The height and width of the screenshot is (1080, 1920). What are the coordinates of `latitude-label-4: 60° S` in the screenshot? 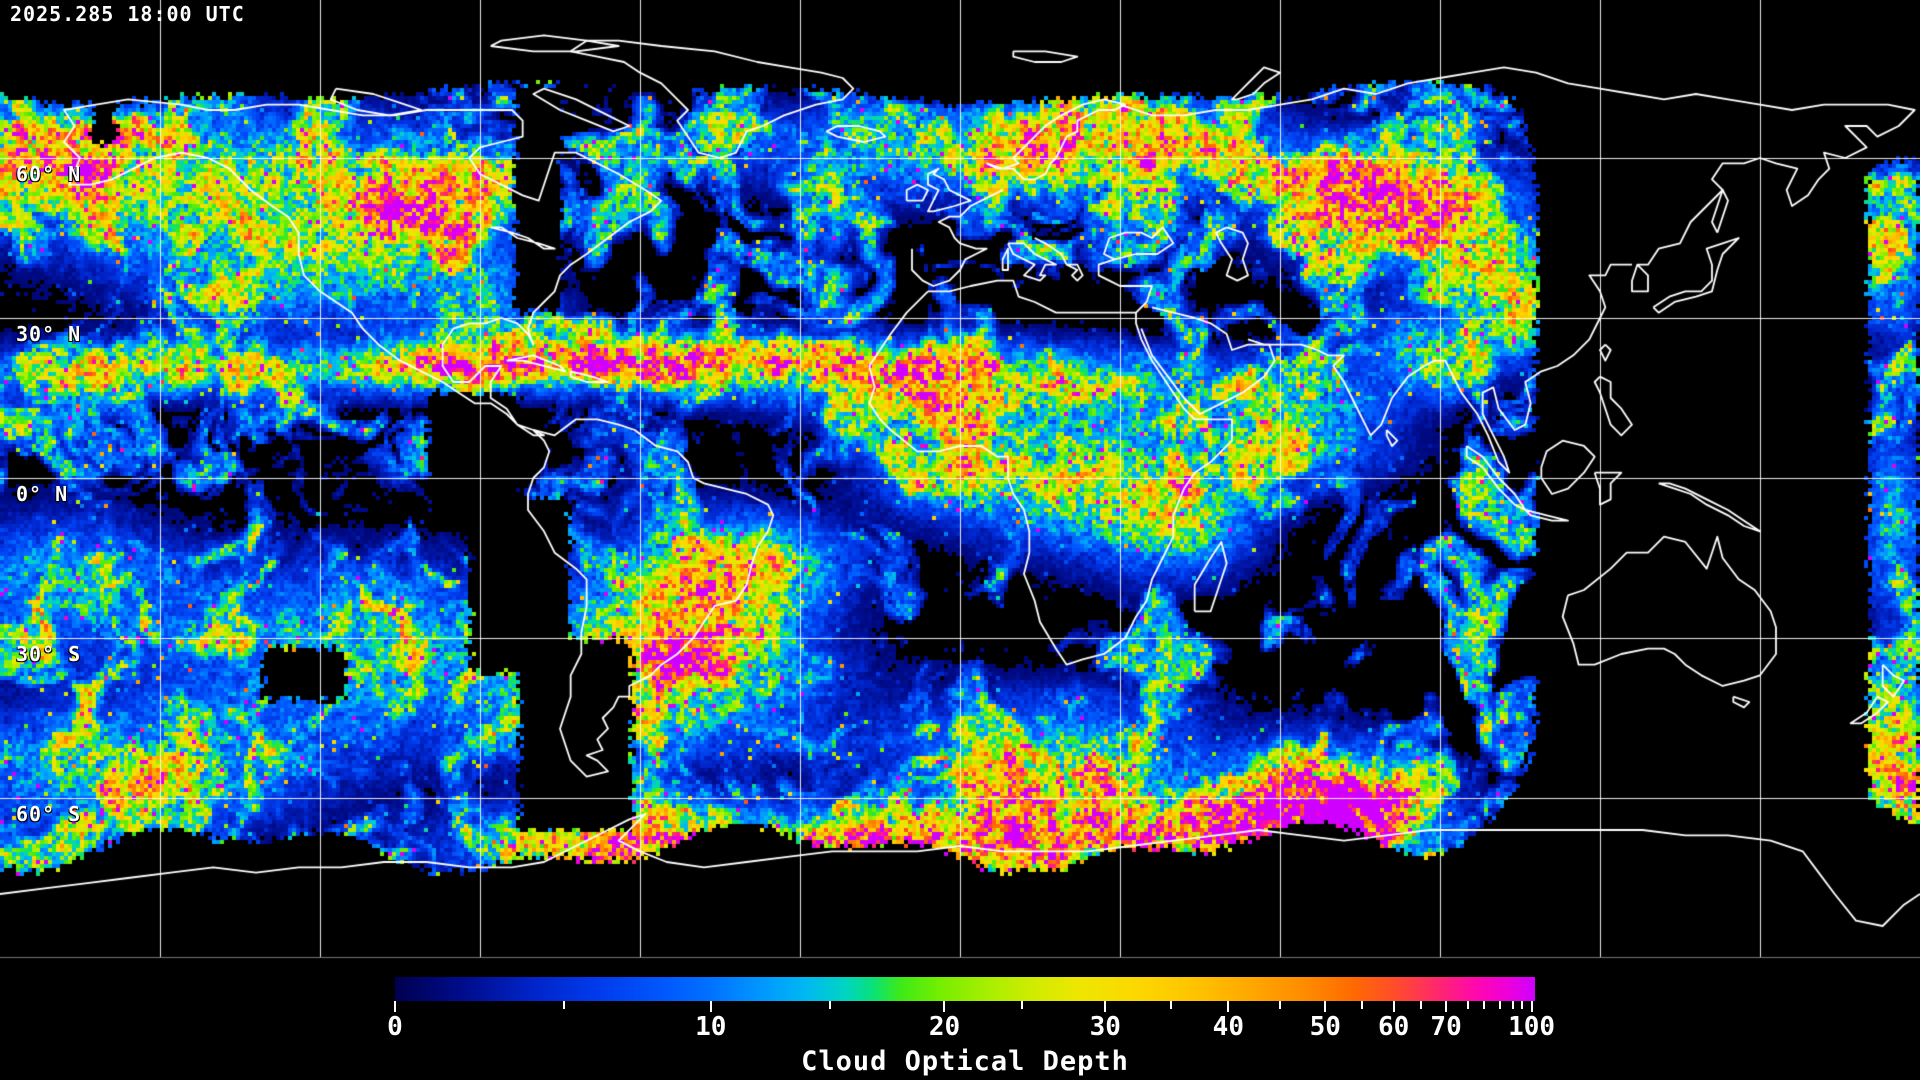 It's located at (49, 813).